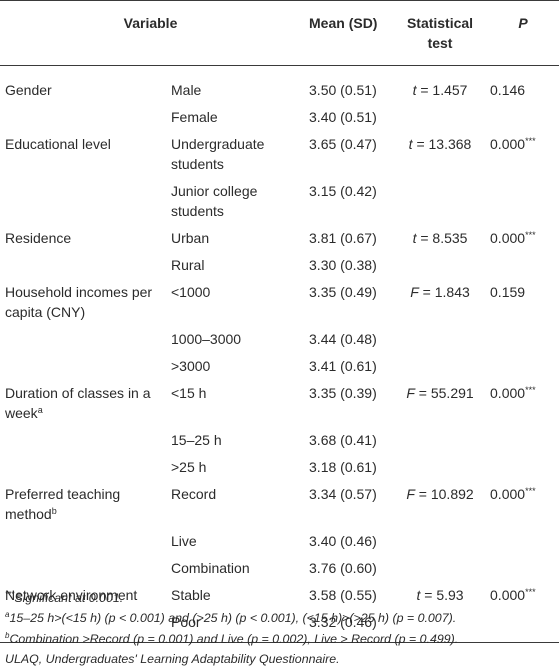  I want to click on cell-mean-sd: 3.35 (0.39), so click(343, 393).